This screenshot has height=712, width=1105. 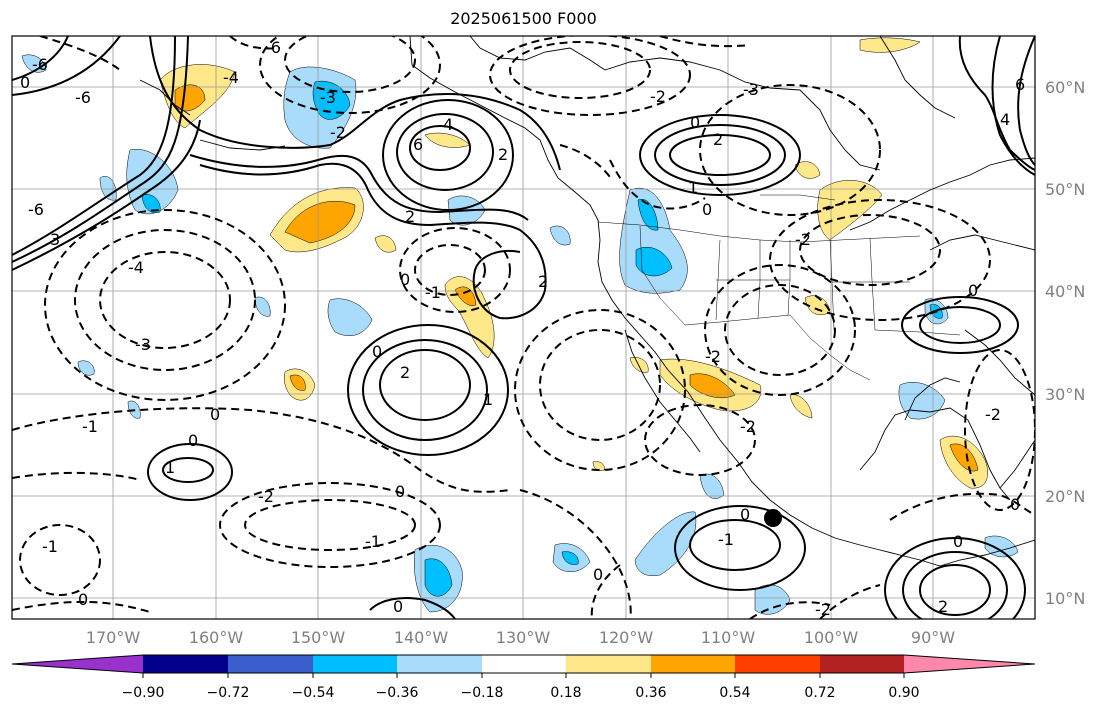 I want to click on colorbar-tick-label: 0.36, so click(x=650, y=693).